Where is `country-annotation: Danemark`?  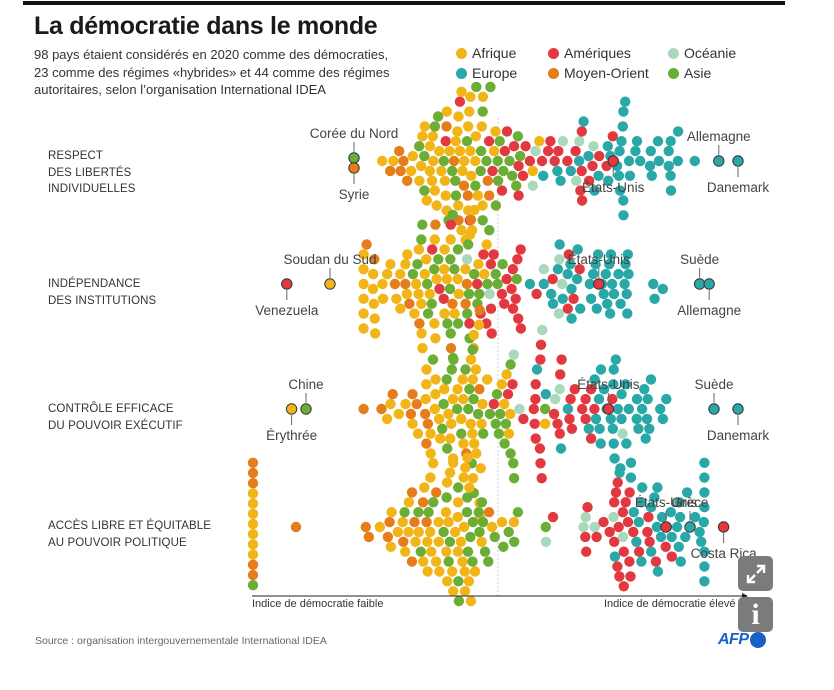 country-annotation: Danemark is located at coordinates (738, 435).